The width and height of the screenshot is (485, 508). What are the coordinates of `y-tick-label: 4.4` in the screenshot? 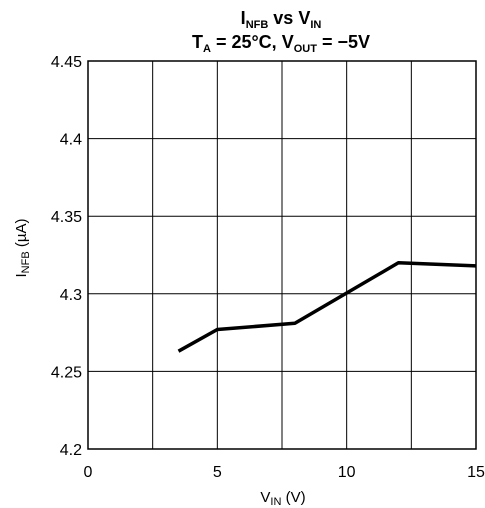 It's located at (71, 140).